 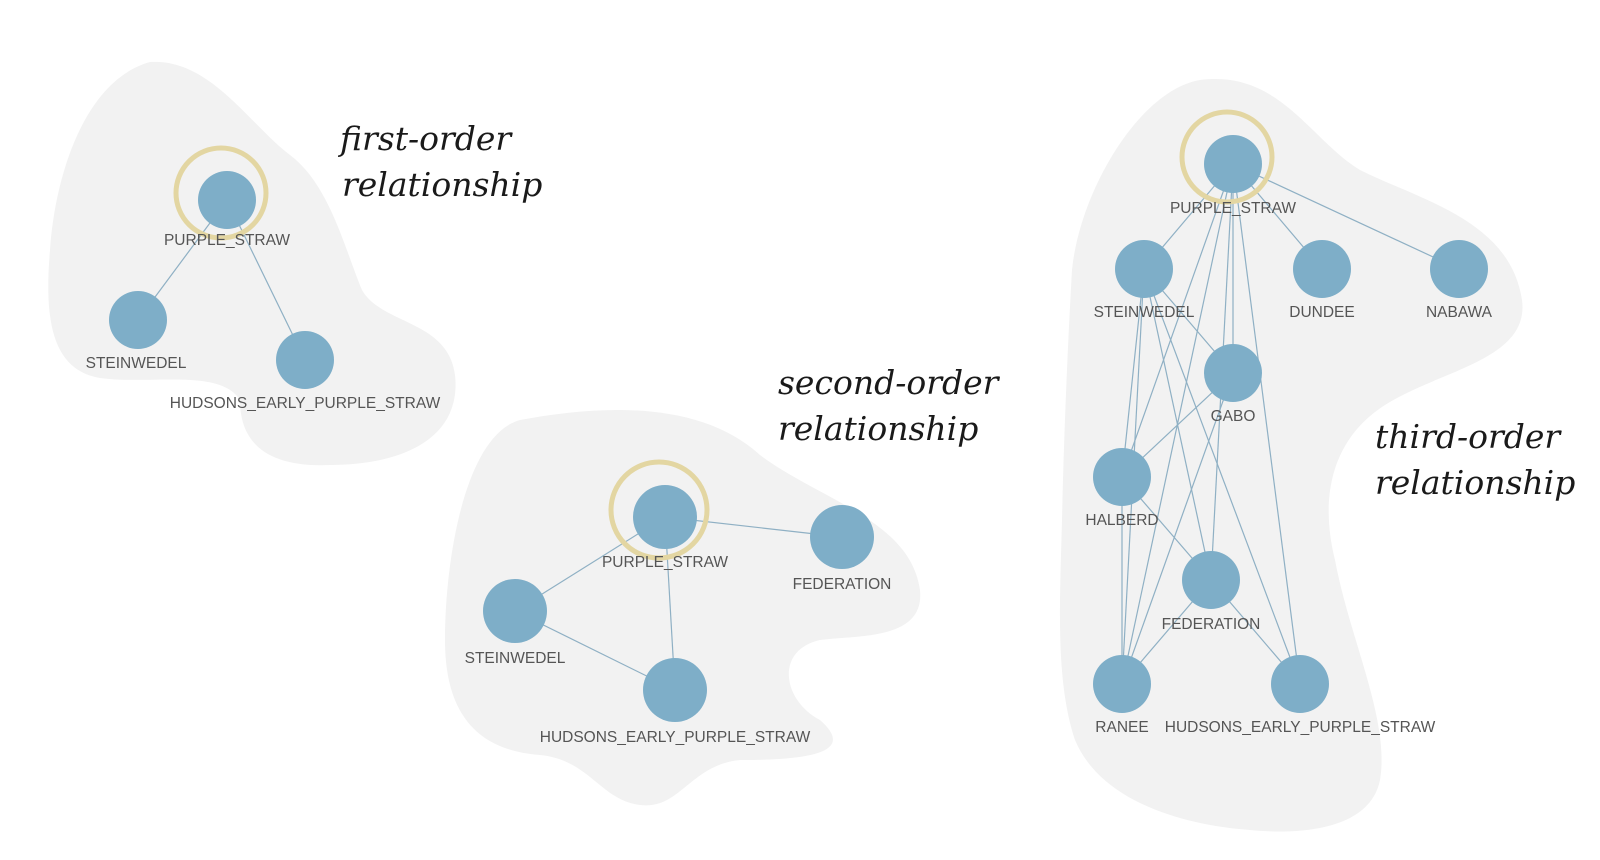 I want to click on node-ranee: RANEE, so click(x=1122, y=695).